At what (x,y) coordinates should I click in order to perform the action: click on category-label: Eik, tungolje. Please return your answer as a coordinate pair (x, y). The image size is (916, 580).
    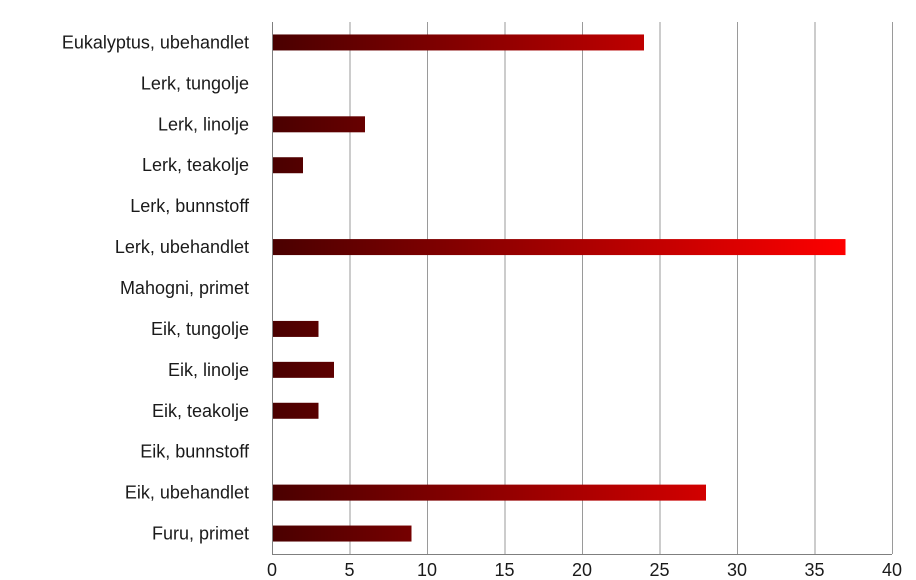
    Looking at the image, I should click on (200, 329).